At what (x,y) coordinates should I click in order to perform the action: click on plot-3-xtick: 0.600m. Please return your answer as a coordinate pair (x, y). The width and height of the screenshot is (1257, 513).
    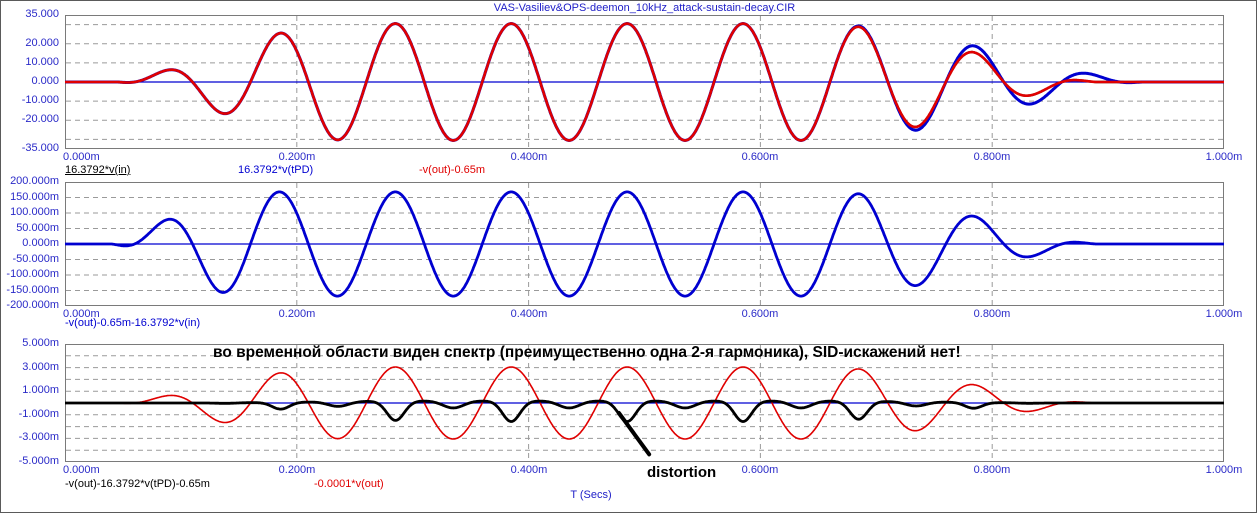
    Looking at the image, I should click on (760, 470).